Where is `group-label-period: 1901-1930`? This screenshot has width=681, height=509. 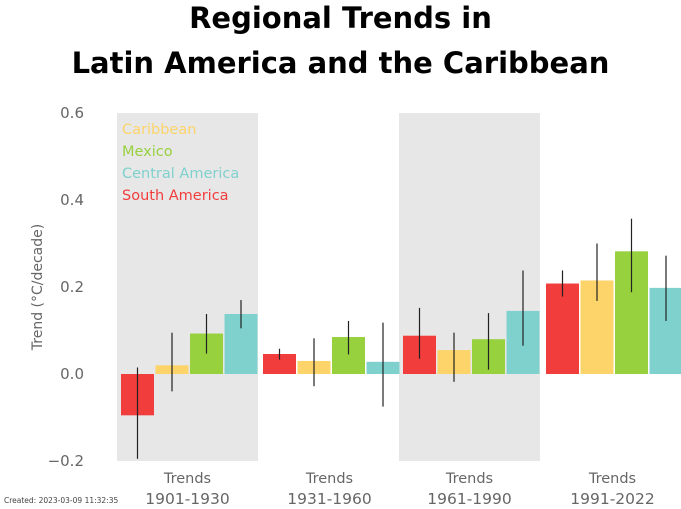 group-label-period: 1901-1930 is located at coordinates (187, 499).